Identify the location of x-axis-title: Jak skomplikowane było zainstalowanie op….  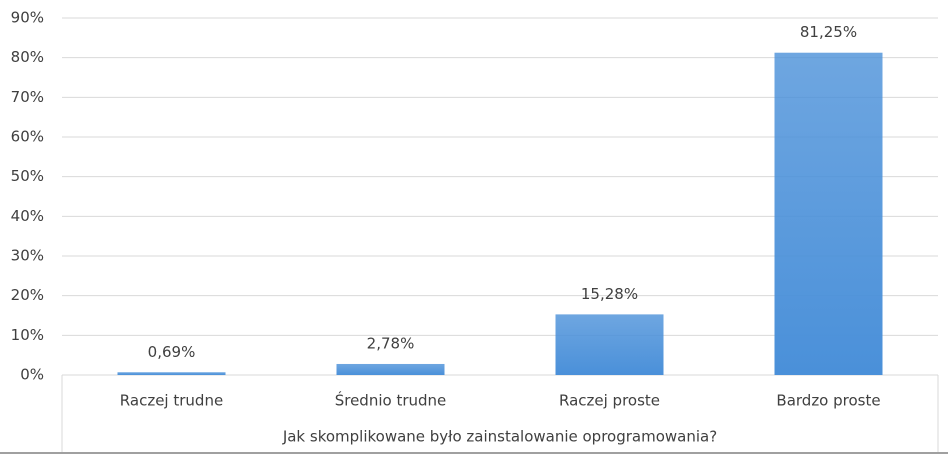
(499, 437).